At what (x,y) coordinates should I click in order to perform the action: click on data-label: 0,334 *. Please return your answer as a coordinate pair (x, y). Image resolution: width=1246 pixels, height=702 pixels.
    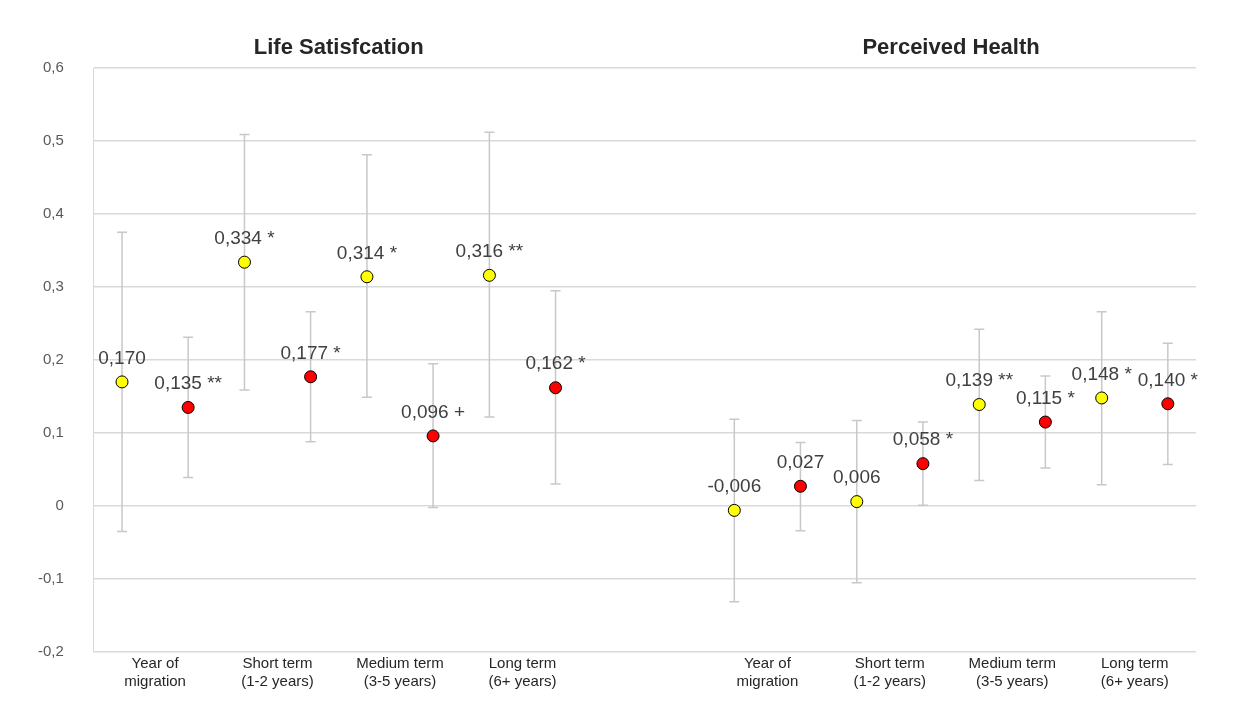
    Looking at the image, I should click on (245, 237).